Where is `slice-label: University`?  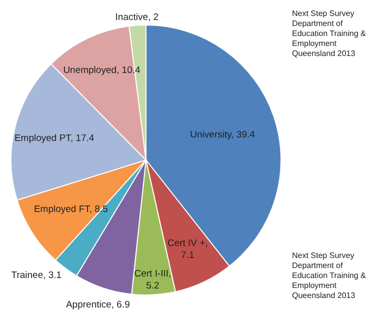 slice-label: University is located at coordinates (211, 135).